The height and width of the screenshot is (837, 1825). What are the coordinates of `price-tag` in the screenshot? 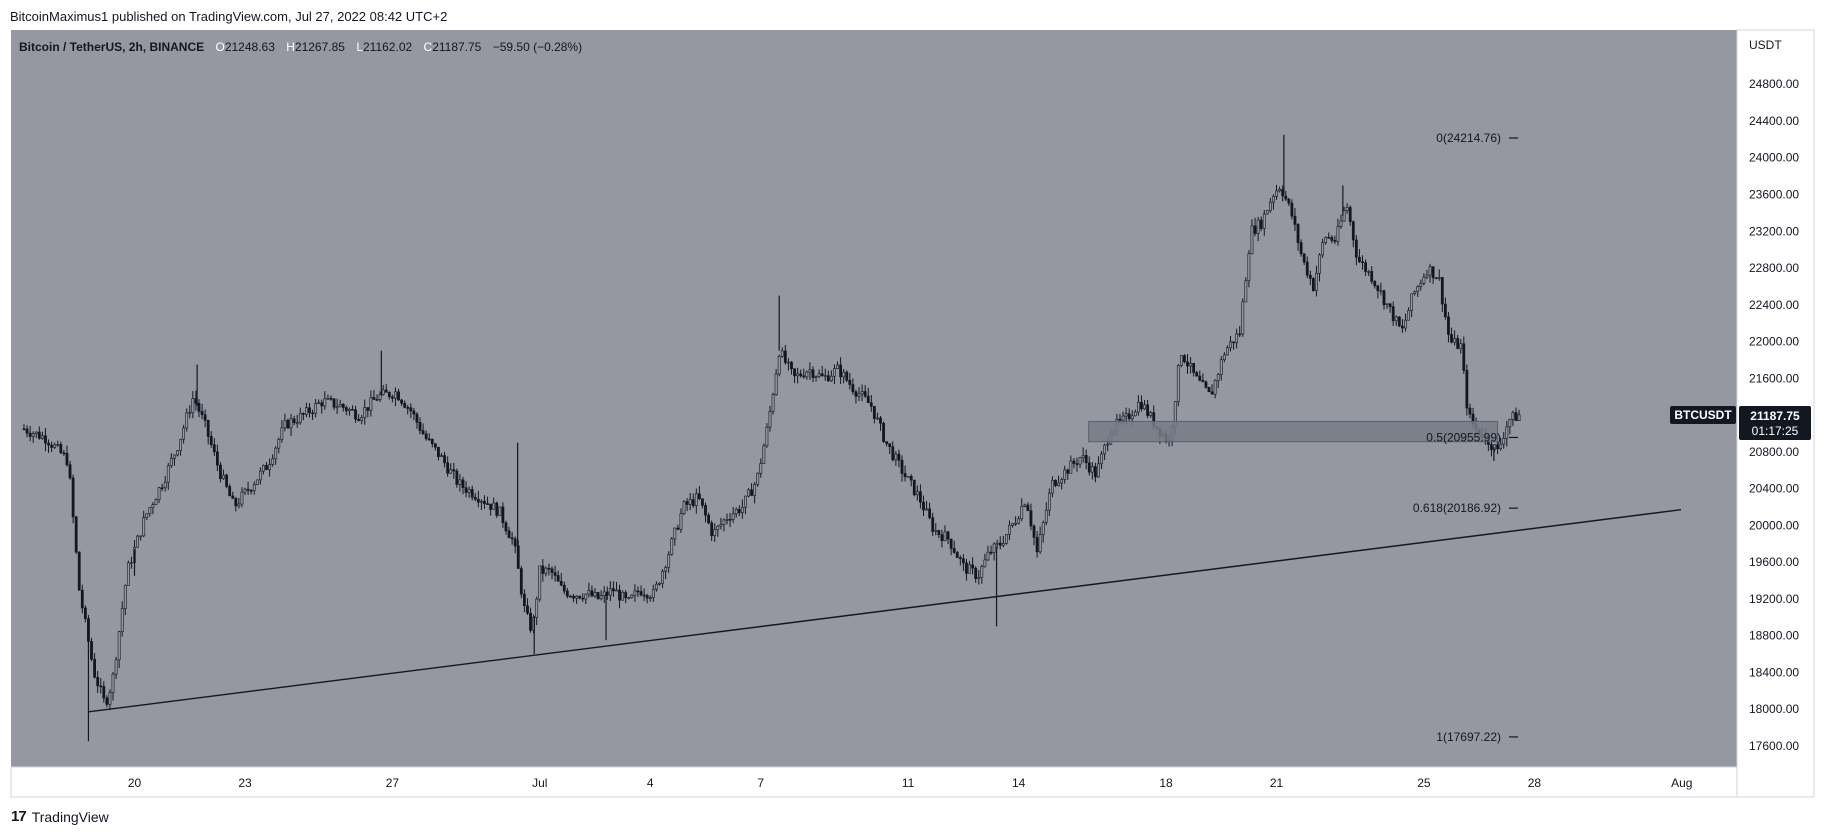 It's located at (1775, 423).